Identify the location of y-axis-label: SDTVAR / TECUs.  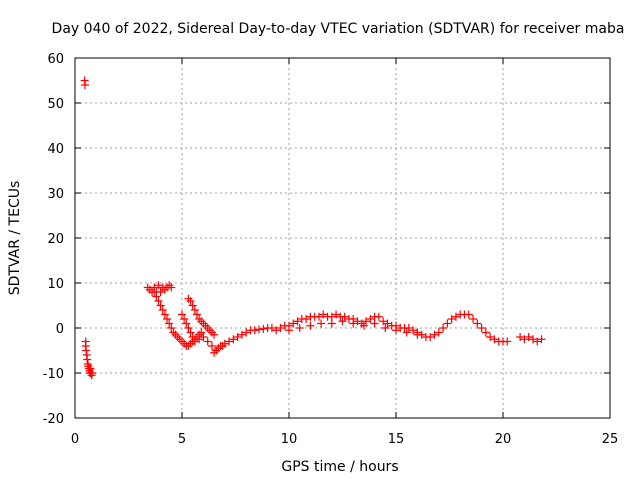
(15, 238).